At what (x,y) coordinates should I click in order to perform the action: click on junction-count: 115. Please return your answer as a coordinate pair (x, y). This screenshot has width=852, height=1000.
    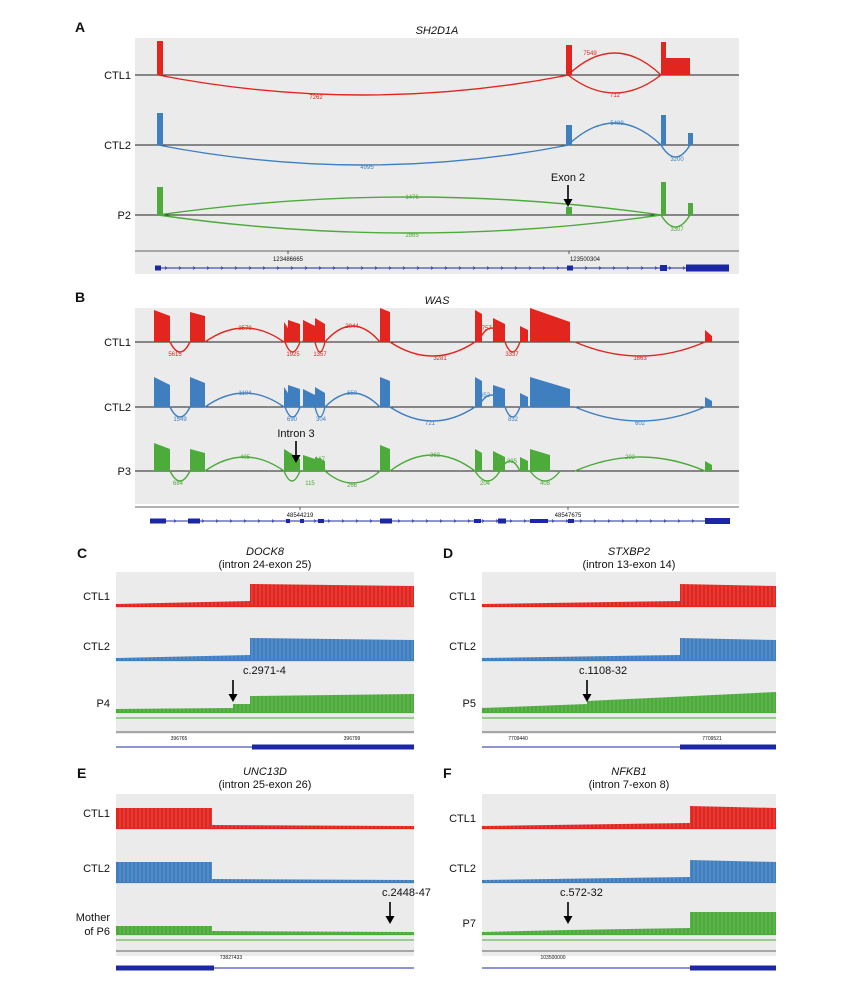
    Looking at the image, I should click on (310, 484).